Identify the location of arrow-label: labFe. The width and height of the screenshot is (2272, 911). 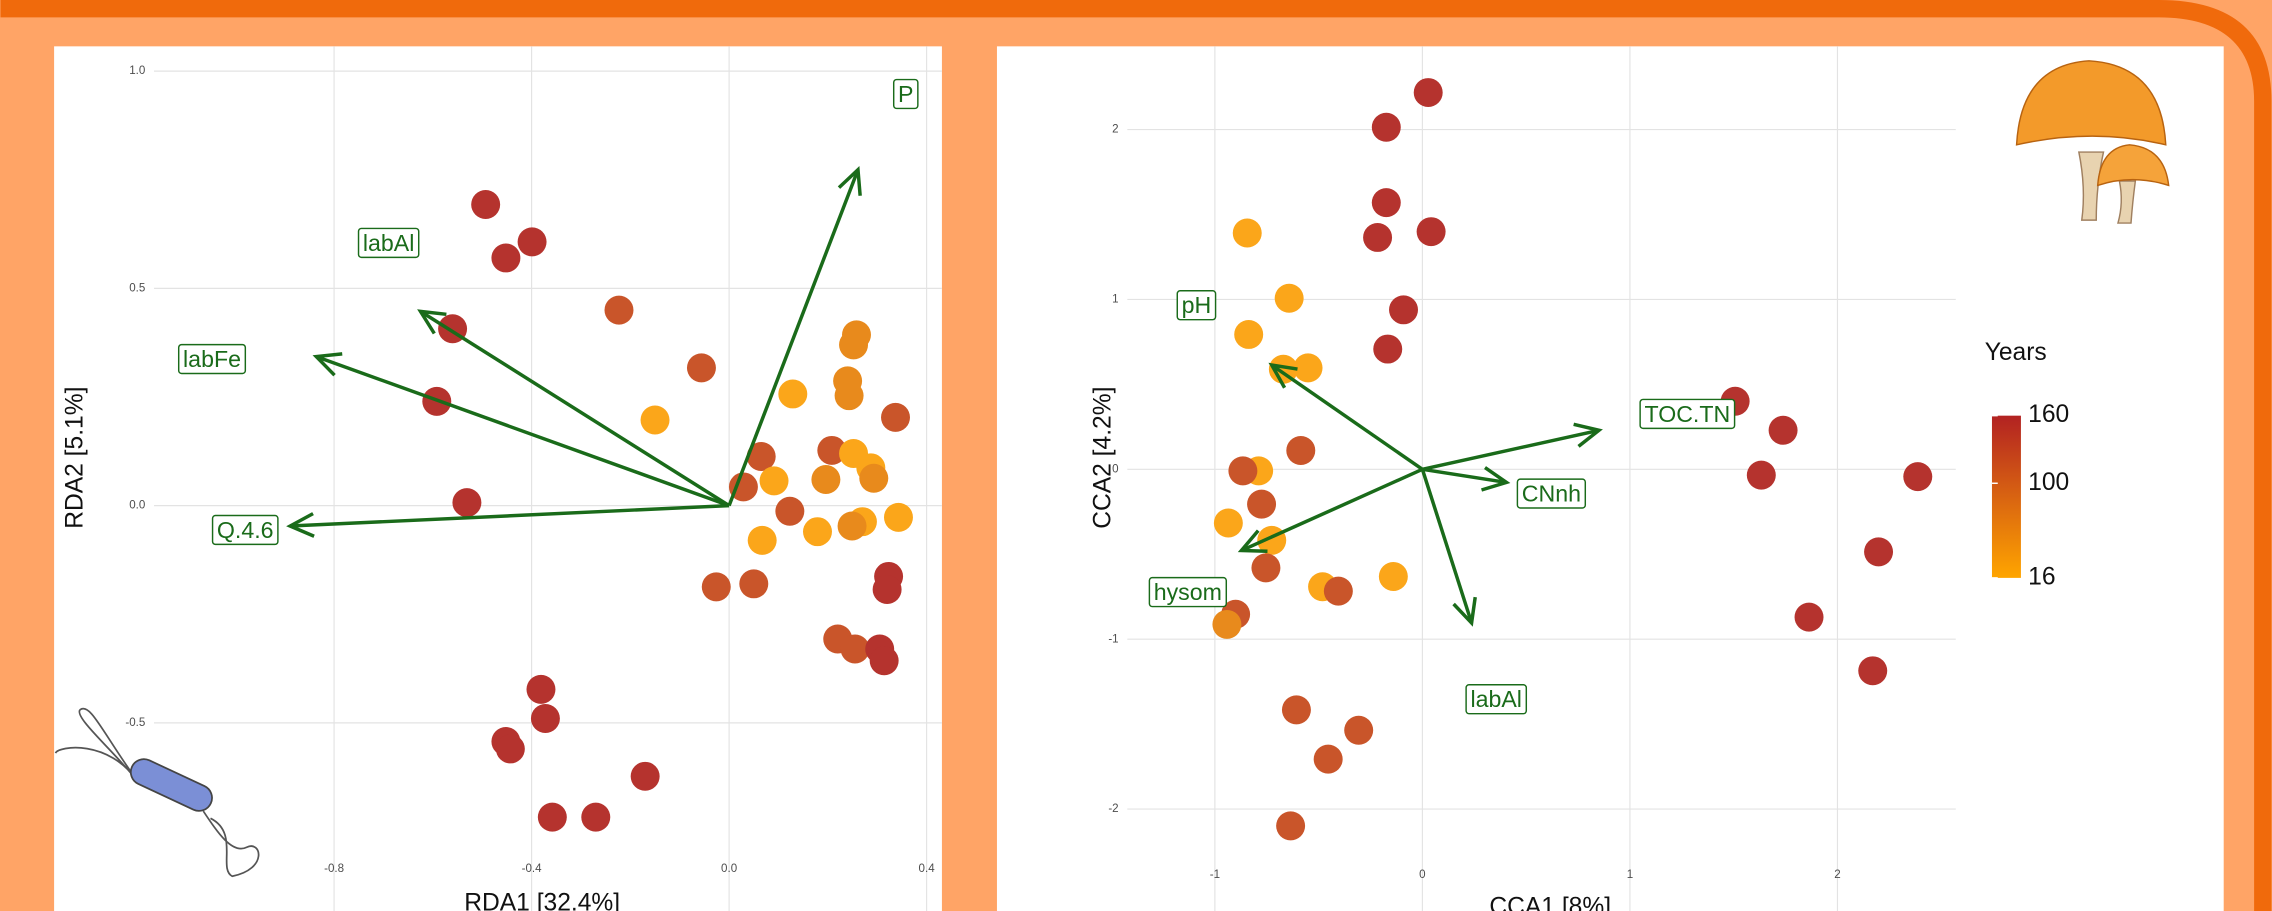
(212, 359).